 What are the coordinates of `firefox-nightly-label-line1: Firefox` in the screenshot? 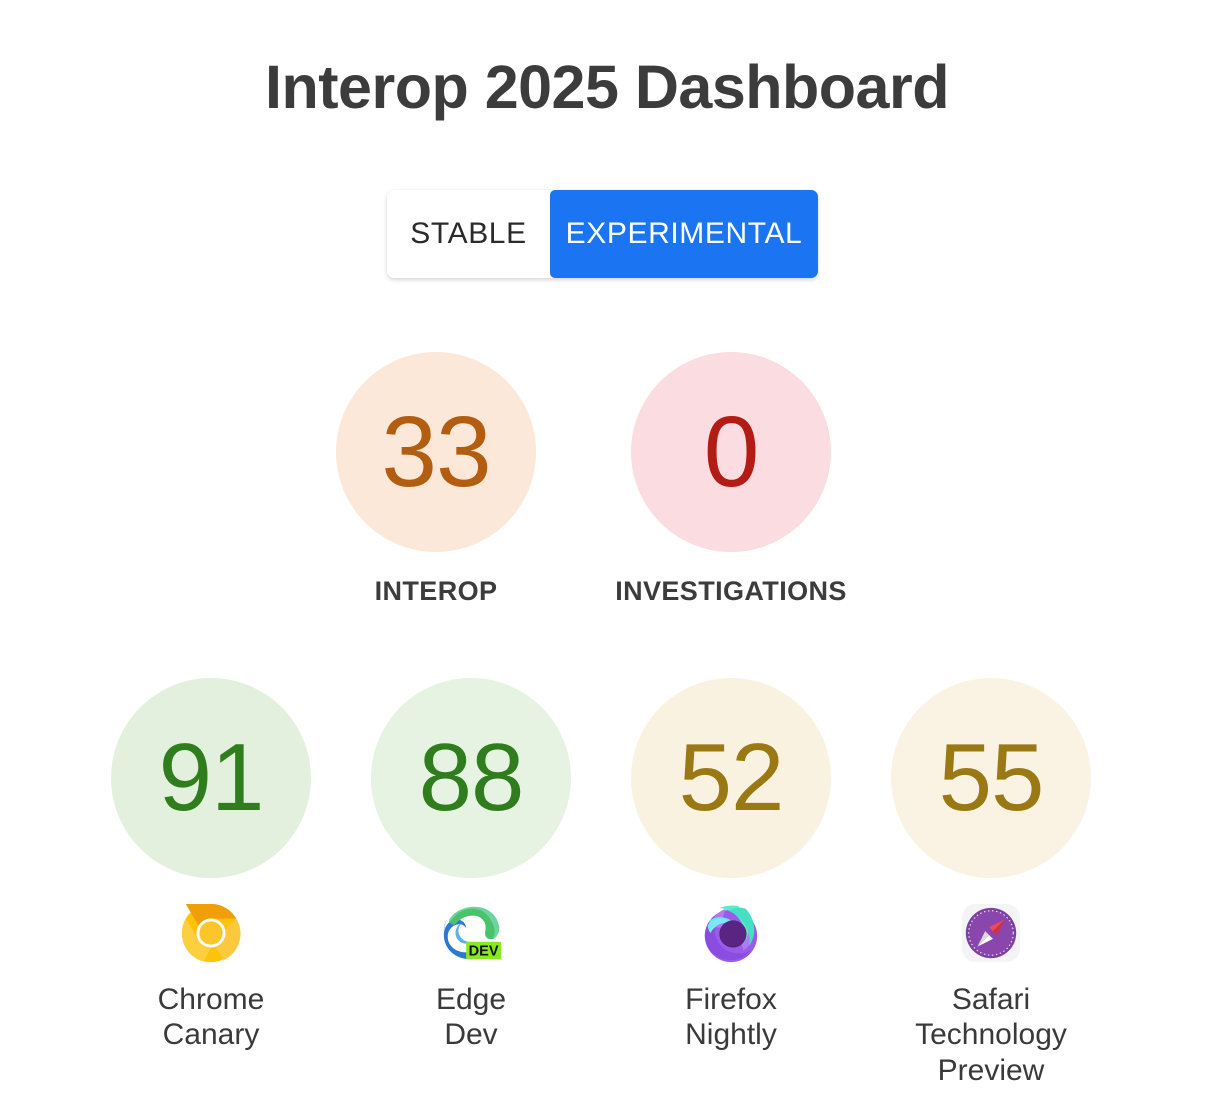 It's located at (731, 999).